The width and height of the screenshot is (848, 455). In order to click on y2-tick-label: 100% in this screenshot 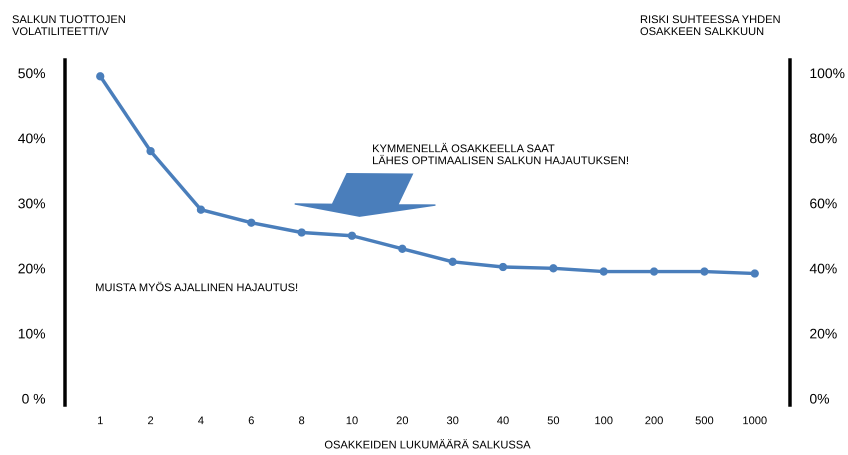, I will do `click(827, 73)`.